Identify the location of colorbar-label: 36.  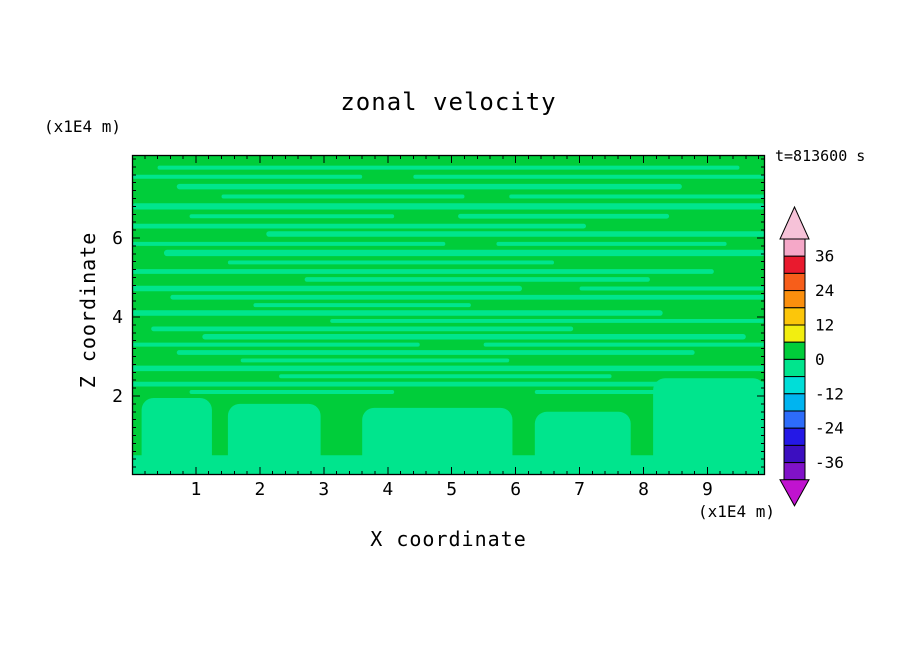
(824, 256).